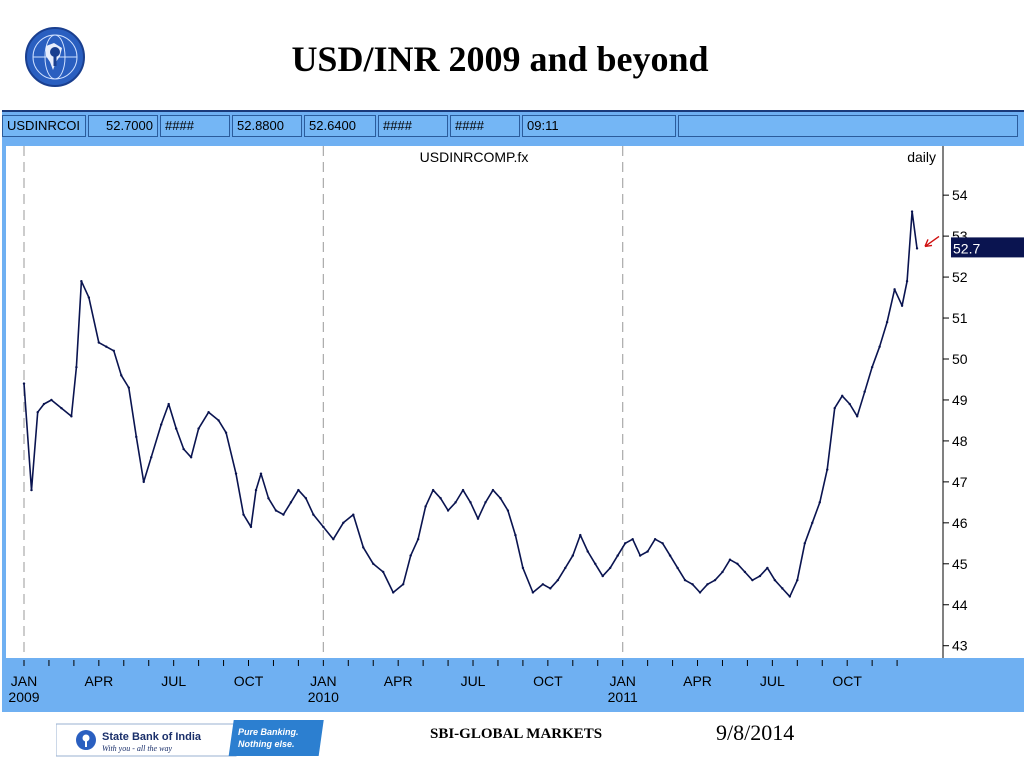 The image size is (1024, 768). What do you see at coordinates (960, 277) in the screenshot?
I see `y-tick-label: 52` at bounding box center [960, 277].